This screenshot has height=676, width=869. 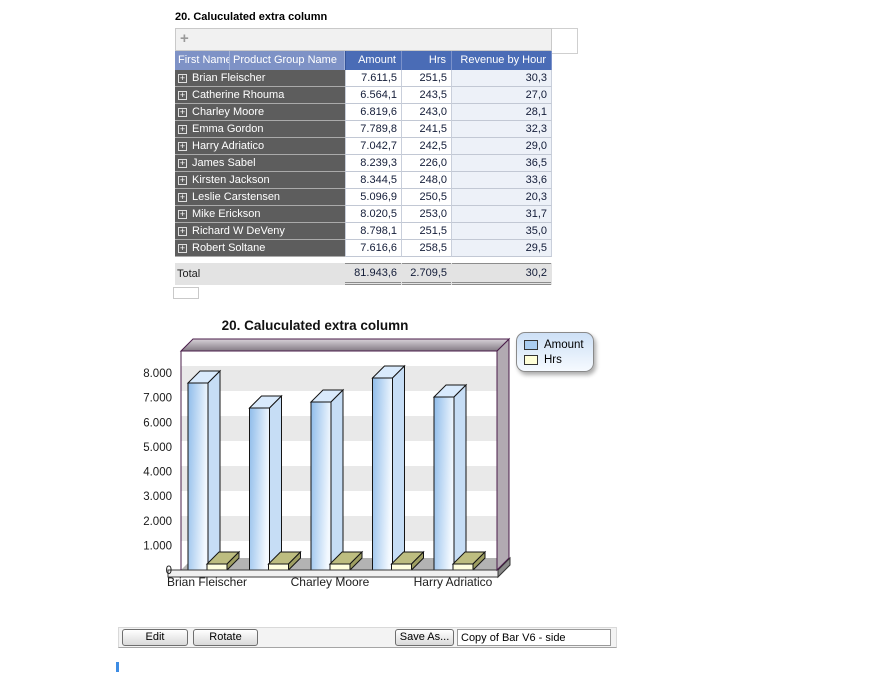 I want to click on row-amount-cell: 6.564,1, so click(x=373, y=95).